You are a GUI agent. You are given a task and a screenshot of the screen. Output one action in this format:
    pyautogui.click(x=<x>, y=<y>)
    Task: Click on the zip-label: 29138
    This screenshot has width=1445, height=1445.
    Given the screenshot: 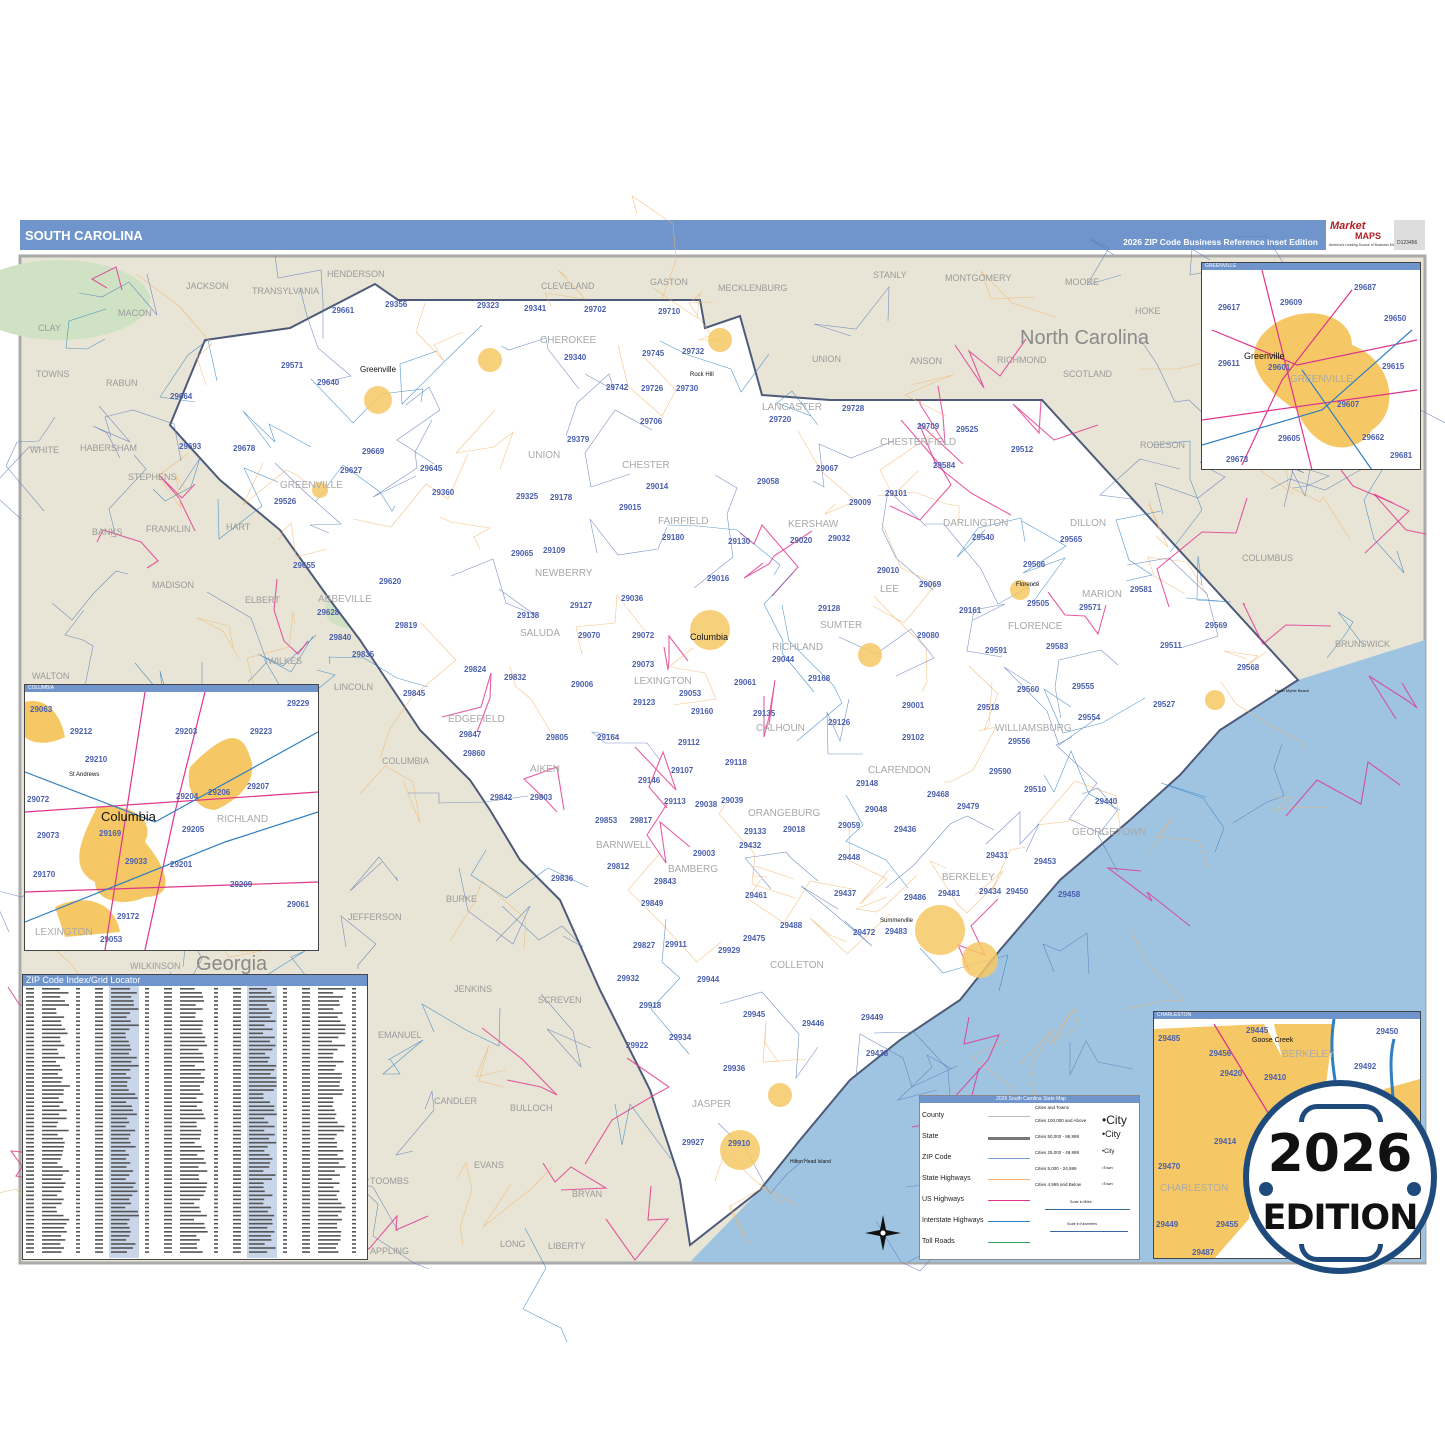 What is the action you would take?
    pyautogui.click(x=528, y=615)
    